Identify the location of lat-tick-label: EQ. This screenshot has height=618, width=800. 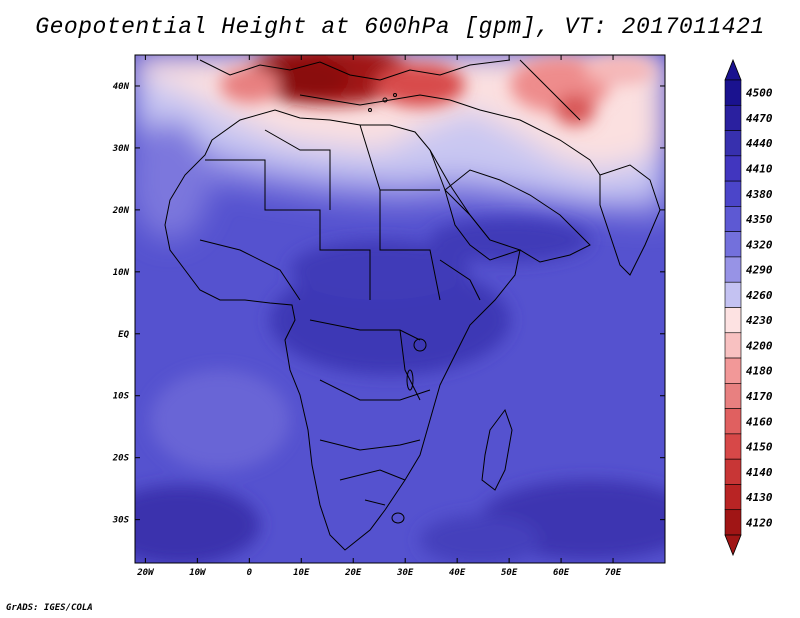
(123, 335).